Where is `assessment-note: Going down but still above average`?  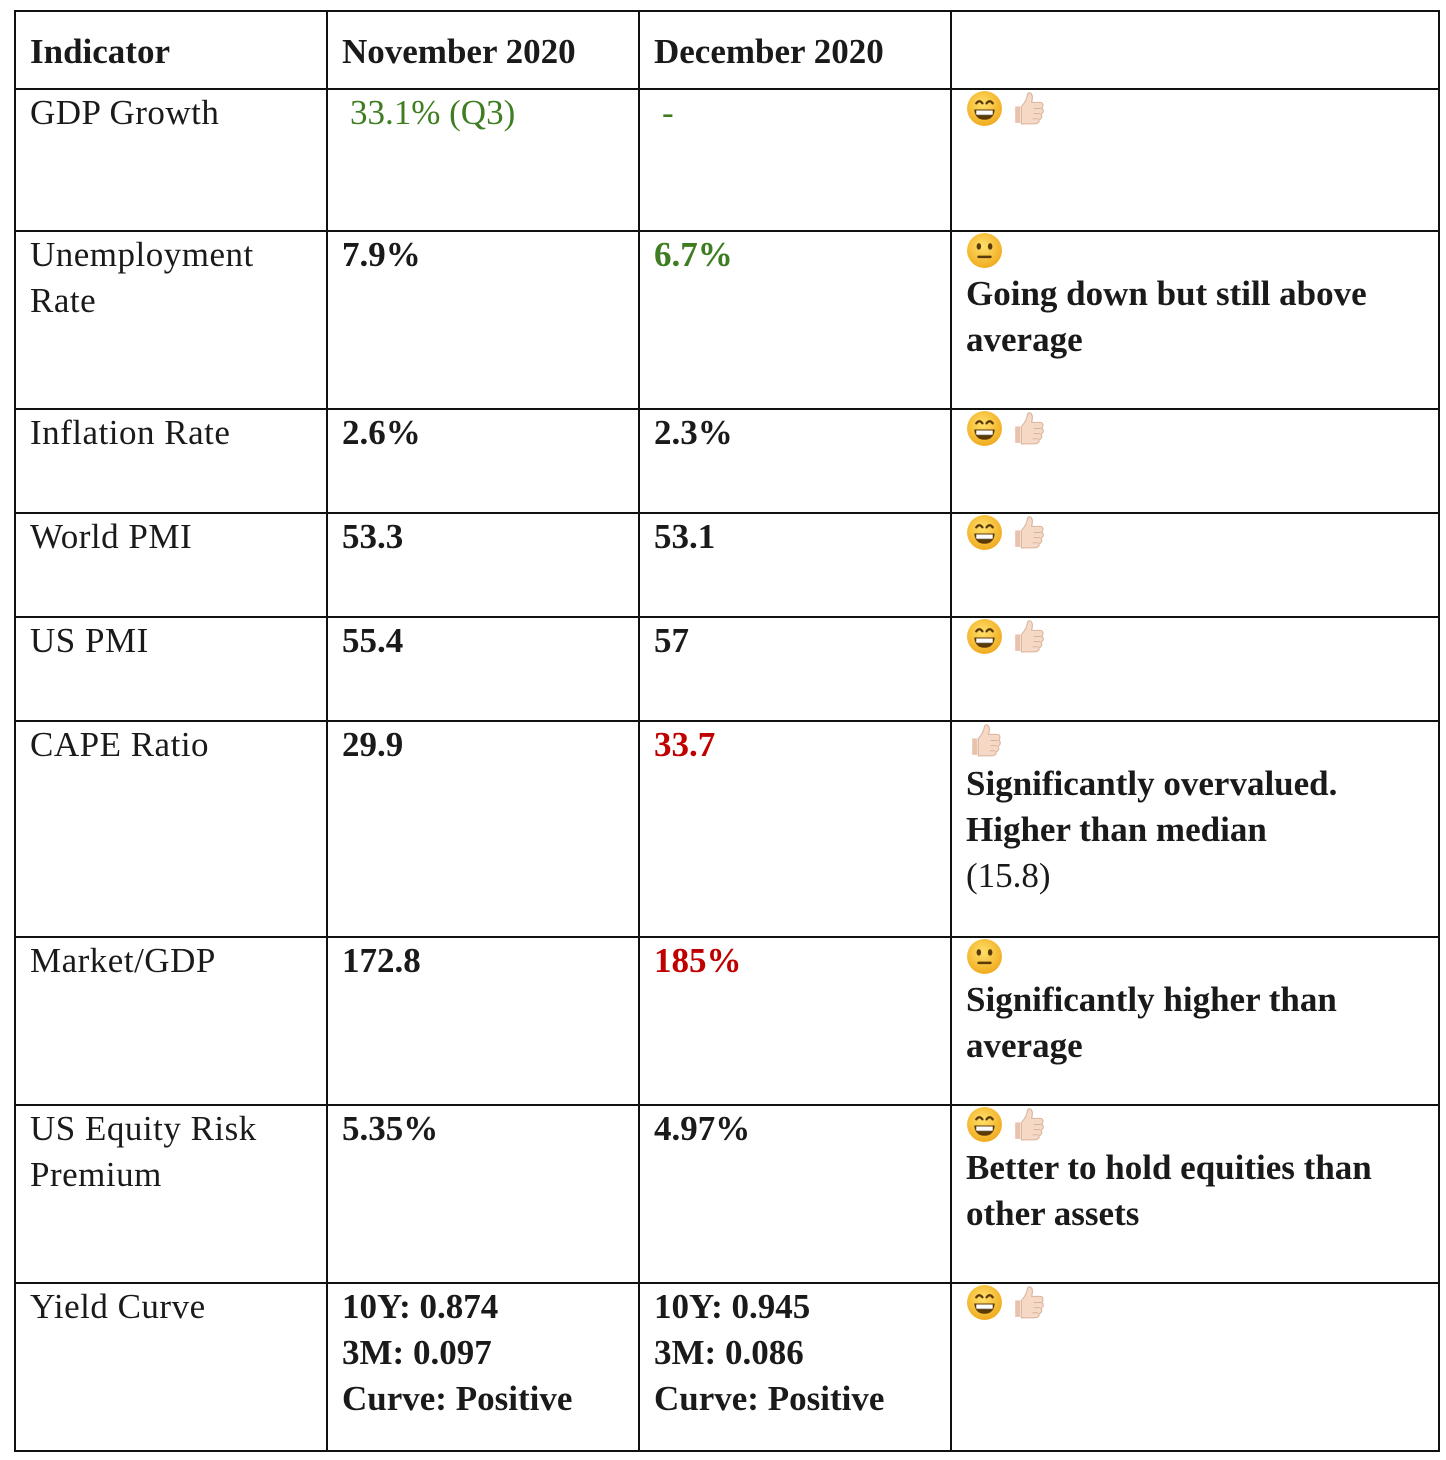
assessment-note: Going down but still above average is located at coordinates (1166, 316).